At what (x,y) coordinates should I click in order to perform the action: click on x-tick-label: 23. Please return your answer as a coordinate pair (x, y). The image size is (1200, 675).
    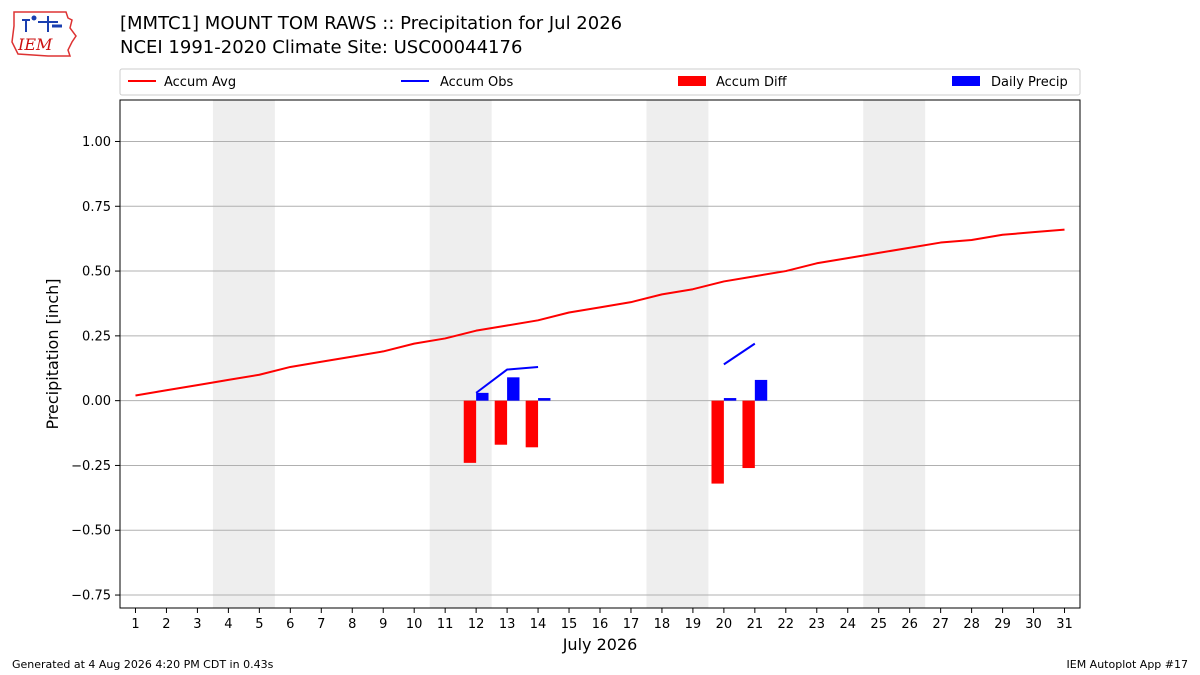
    Looking at the image, I should click on (817, 624).